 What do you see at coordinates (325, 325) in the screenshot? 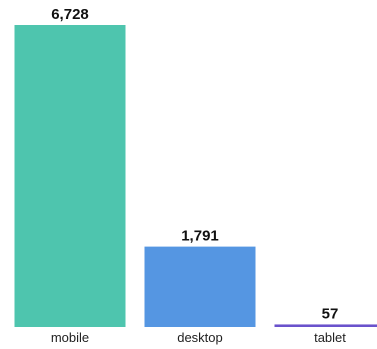
I see `bar-tablet` at bounding box center [325, 325].